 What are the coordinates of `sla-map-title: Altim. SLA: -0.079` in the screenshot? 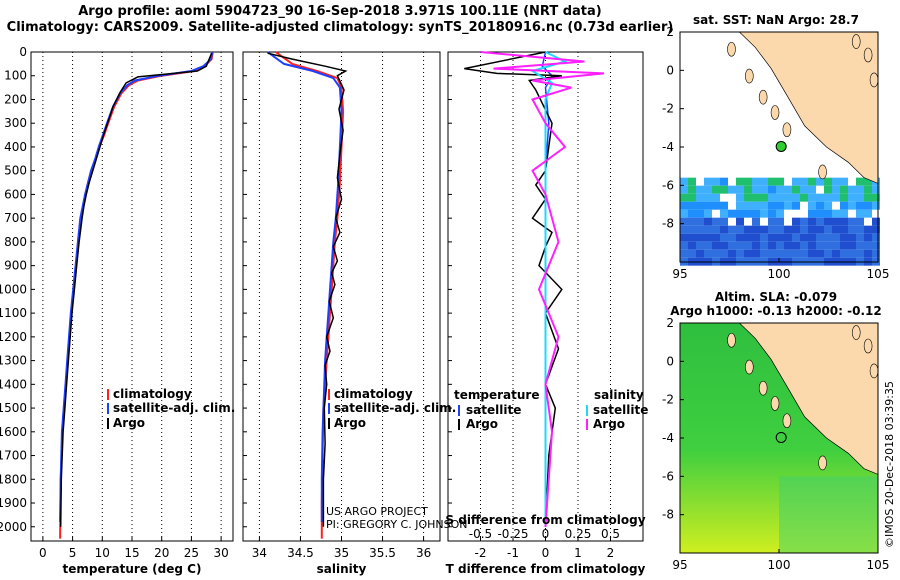 It's located at (776, 297).